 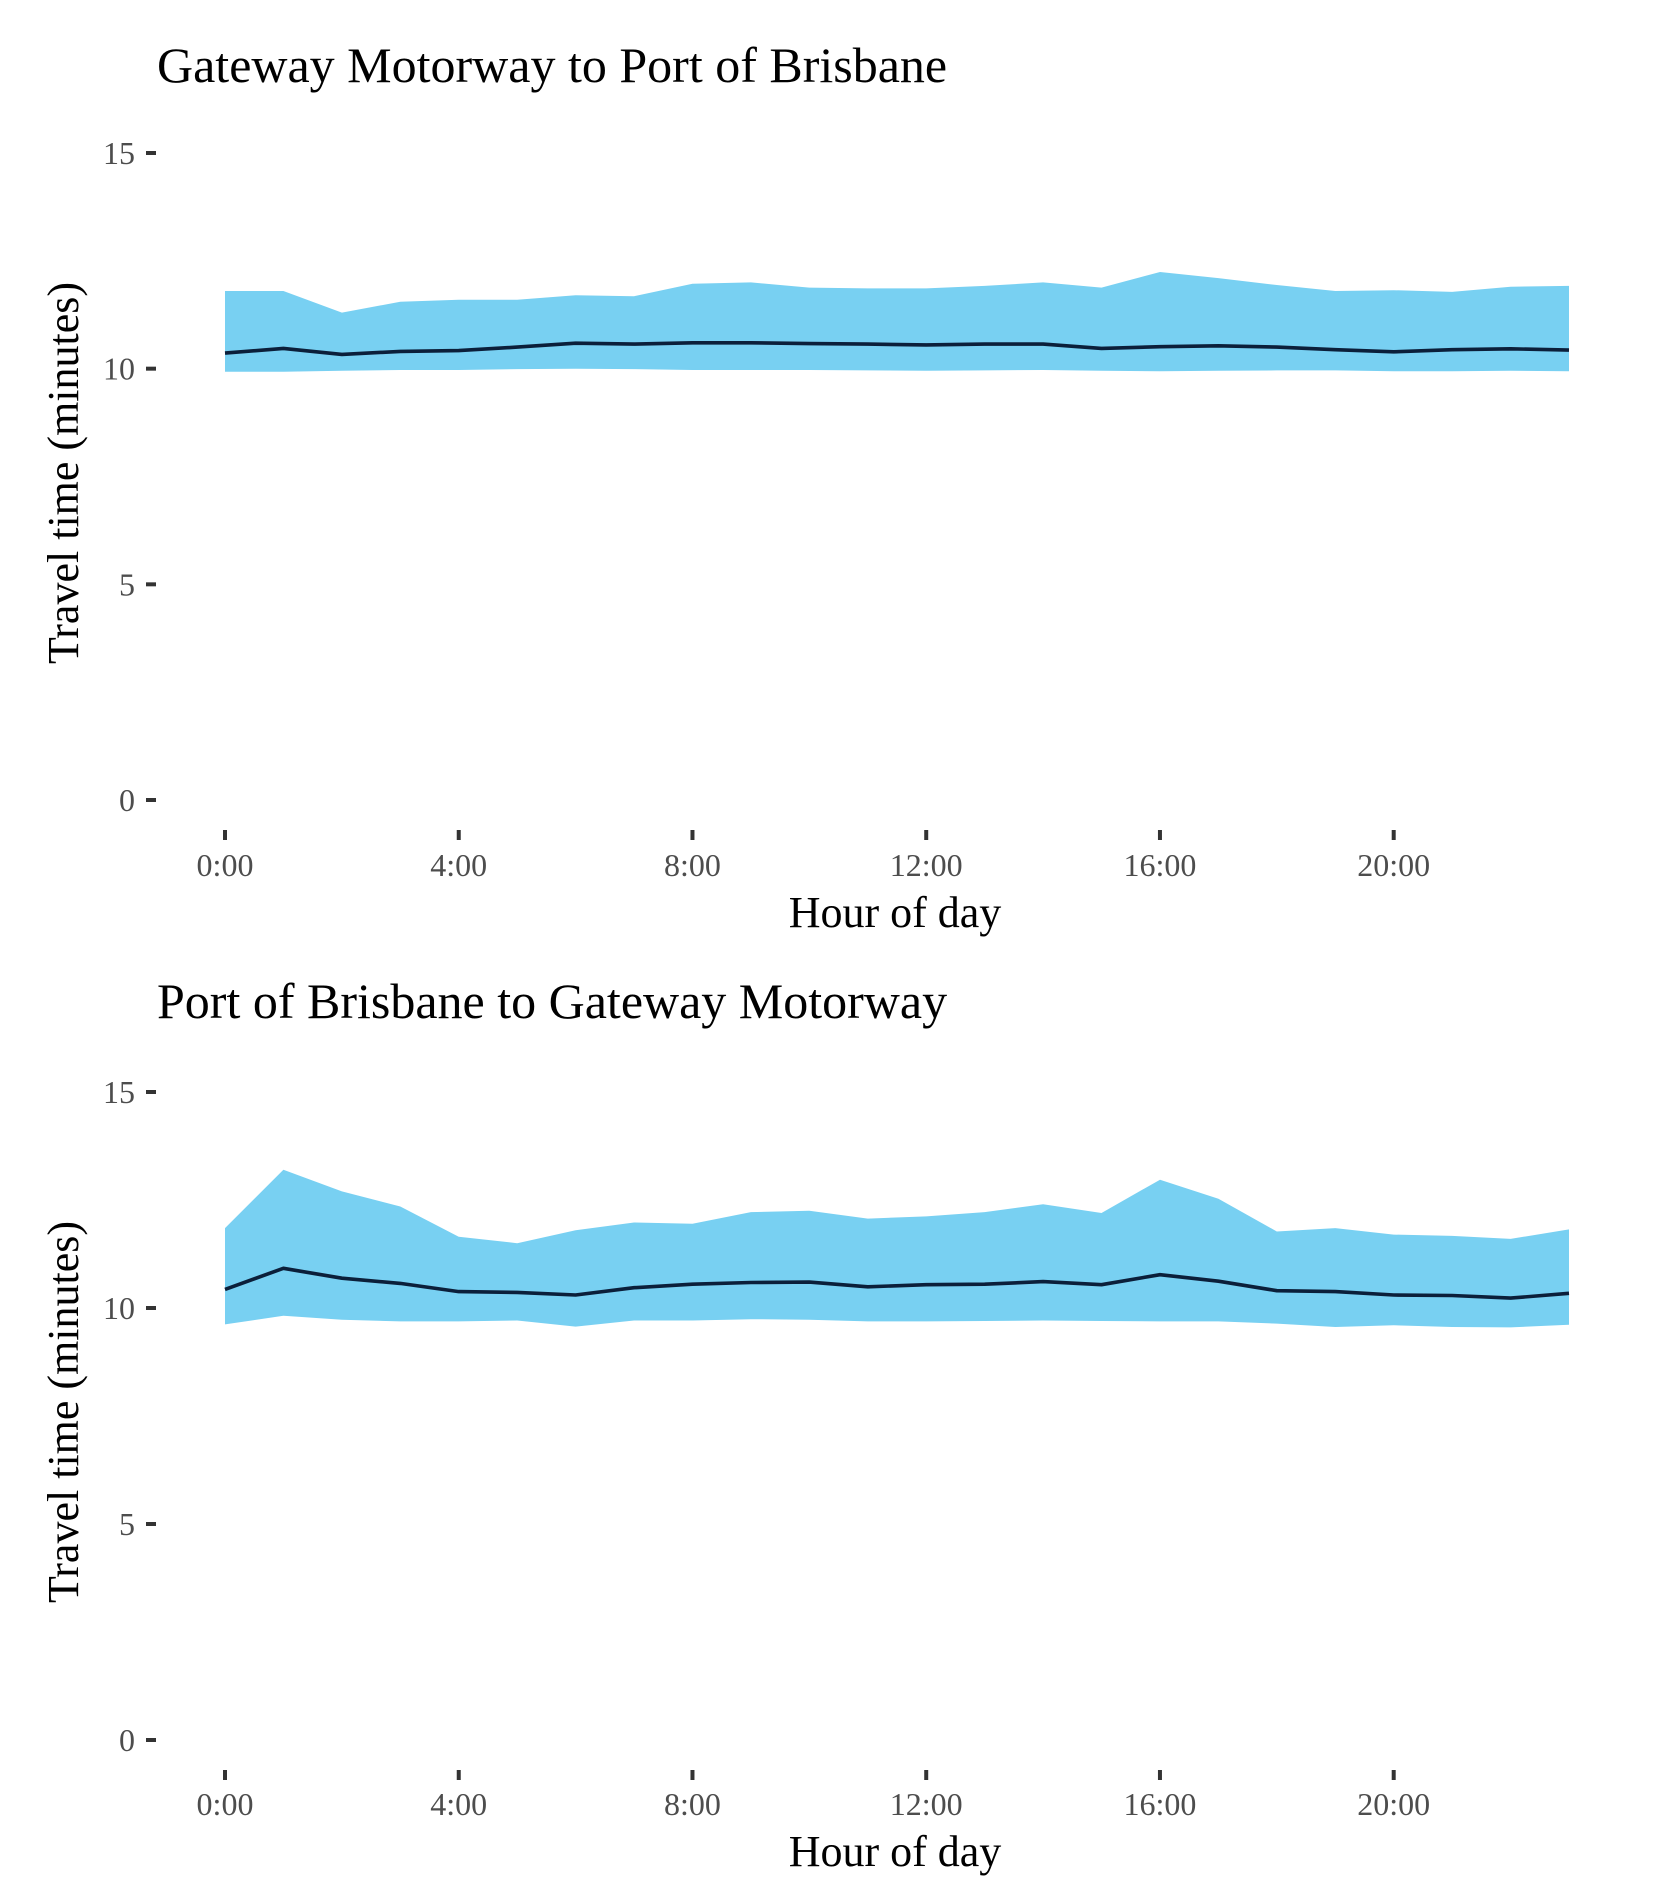 I want to click on chart-title: Gateway Motorway to Port of Brisbane, so click(x=552, y=65).